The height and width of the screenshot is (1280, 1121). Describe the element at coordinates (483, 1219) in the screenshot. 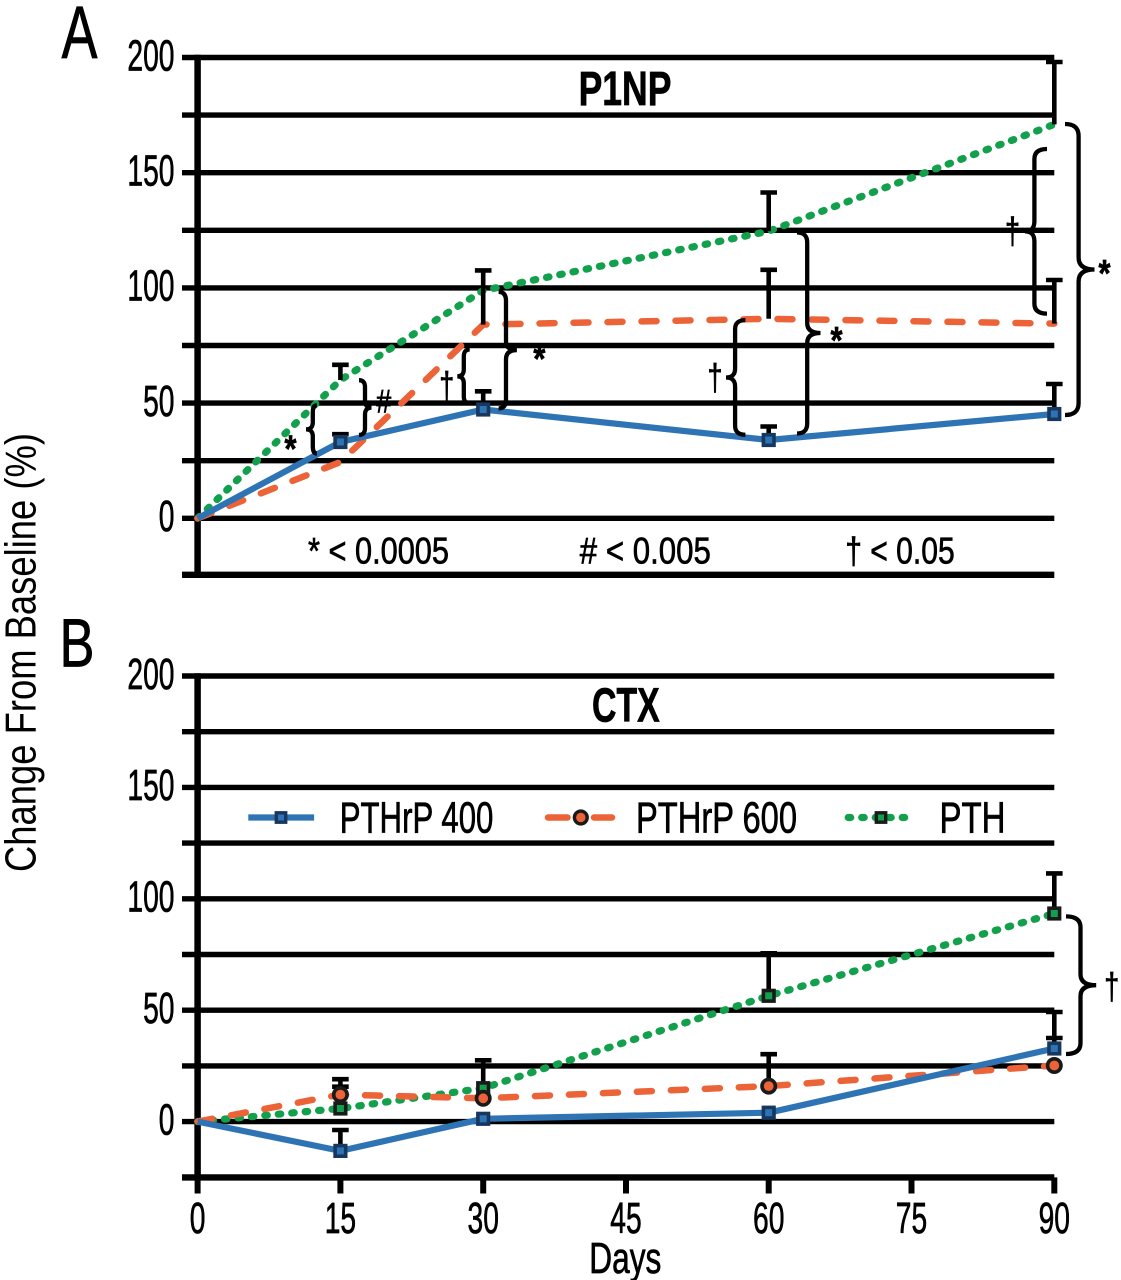

I see `svg-text: 30` at that location.